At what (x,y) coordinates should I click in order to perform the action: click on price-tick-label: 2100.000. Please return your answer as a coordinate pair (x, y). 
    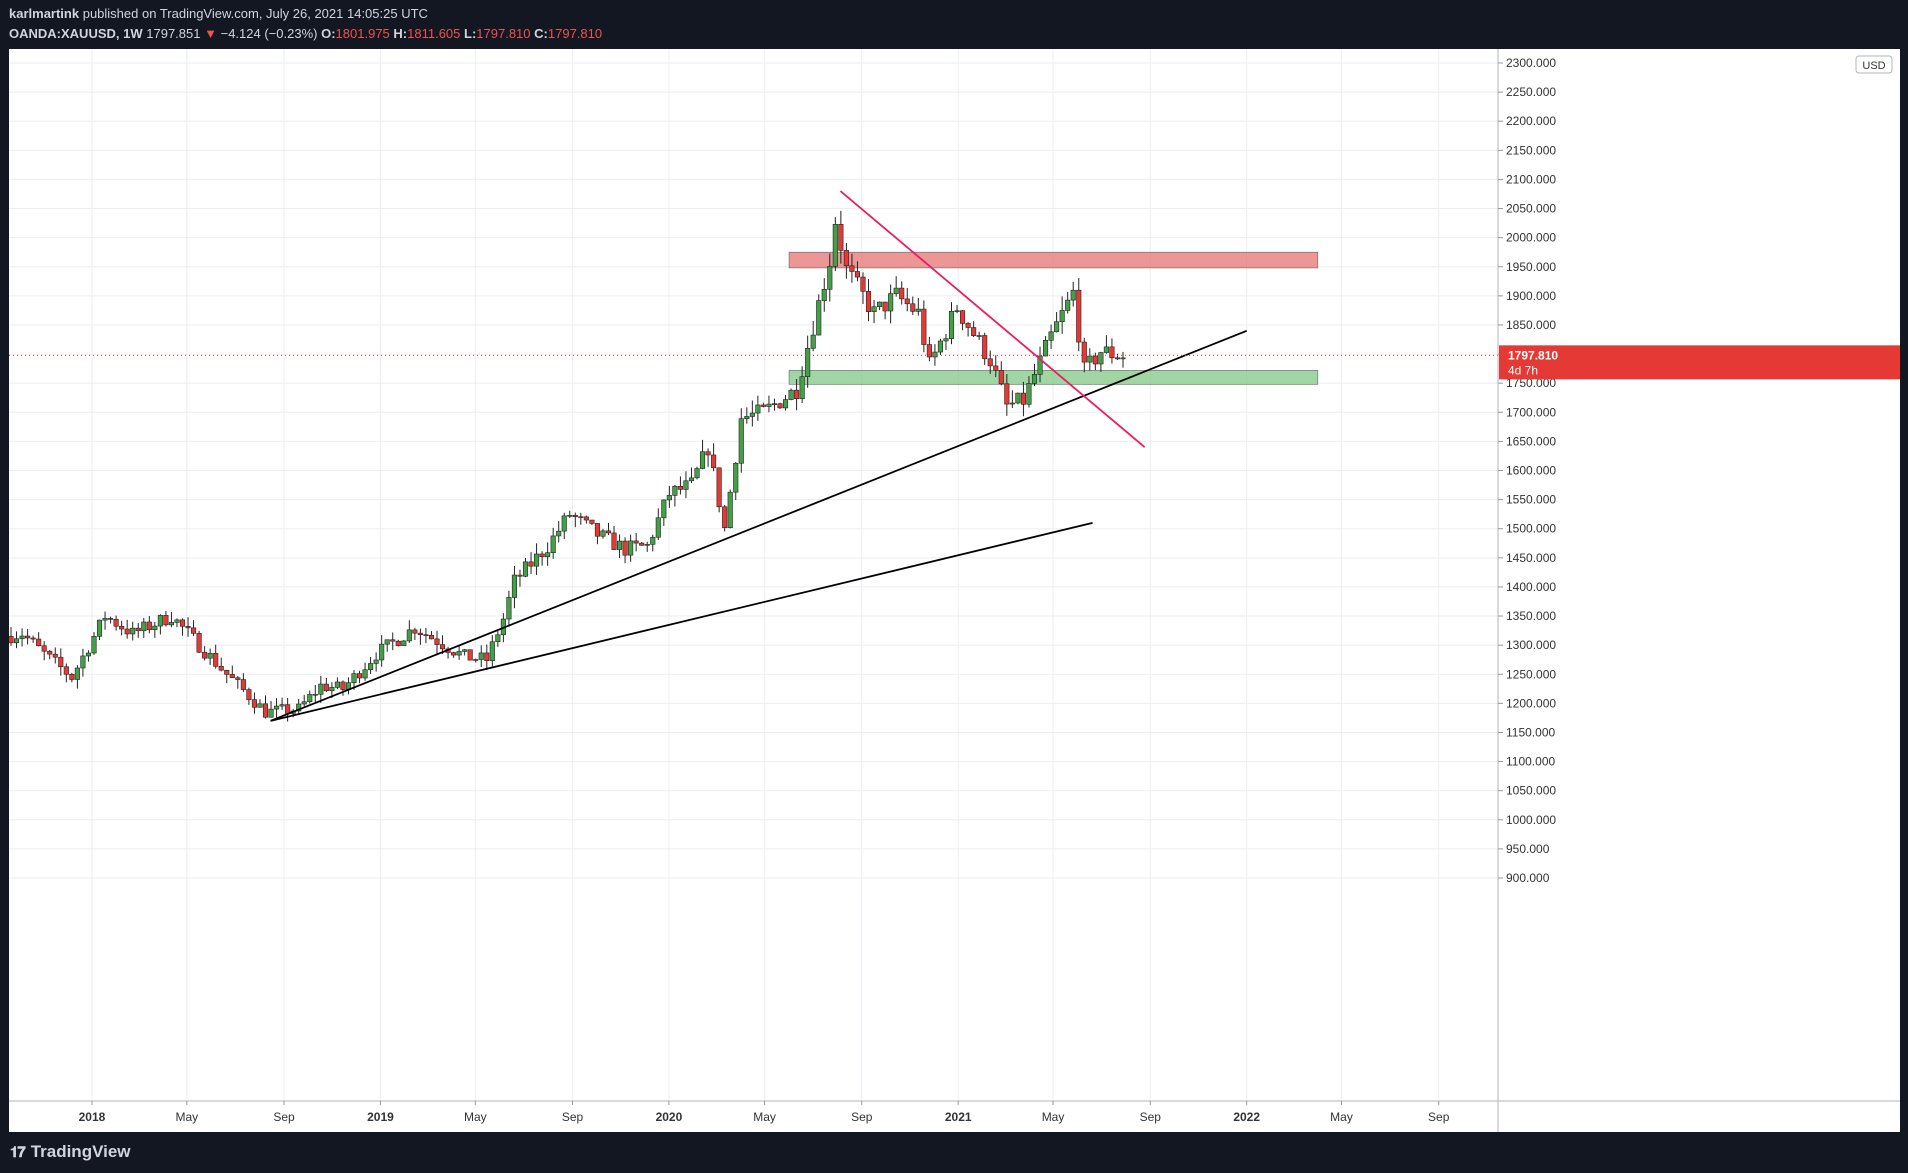
    Looking at the image, I should click on (1531, 179).